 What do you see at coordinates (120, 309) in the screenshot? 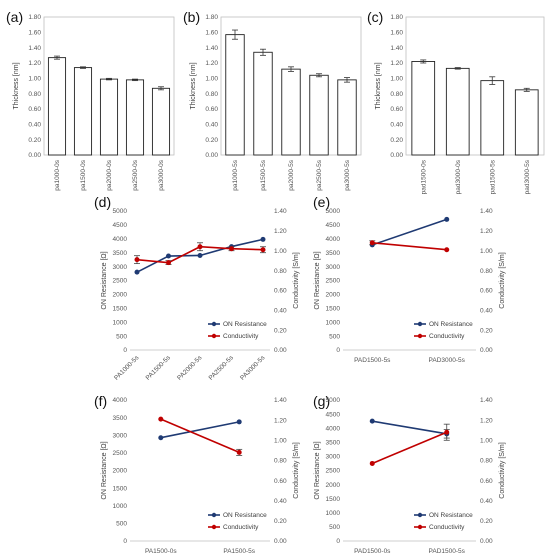
I see `left-tick-label: 1500` at bounding box center [120, 309].